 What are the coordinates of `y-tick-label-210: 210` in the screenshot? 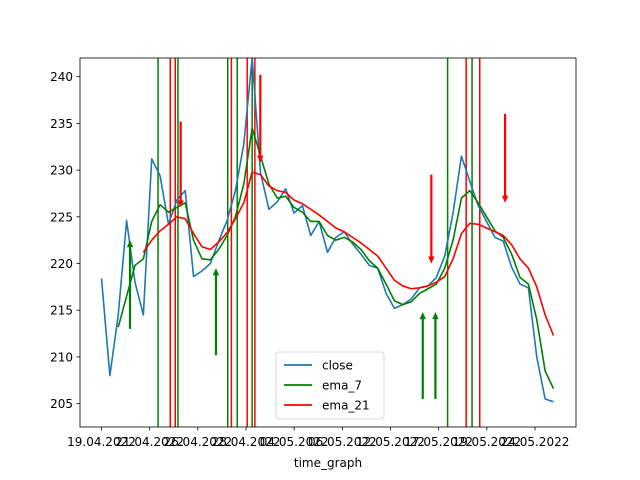 It's located at (61, 357).